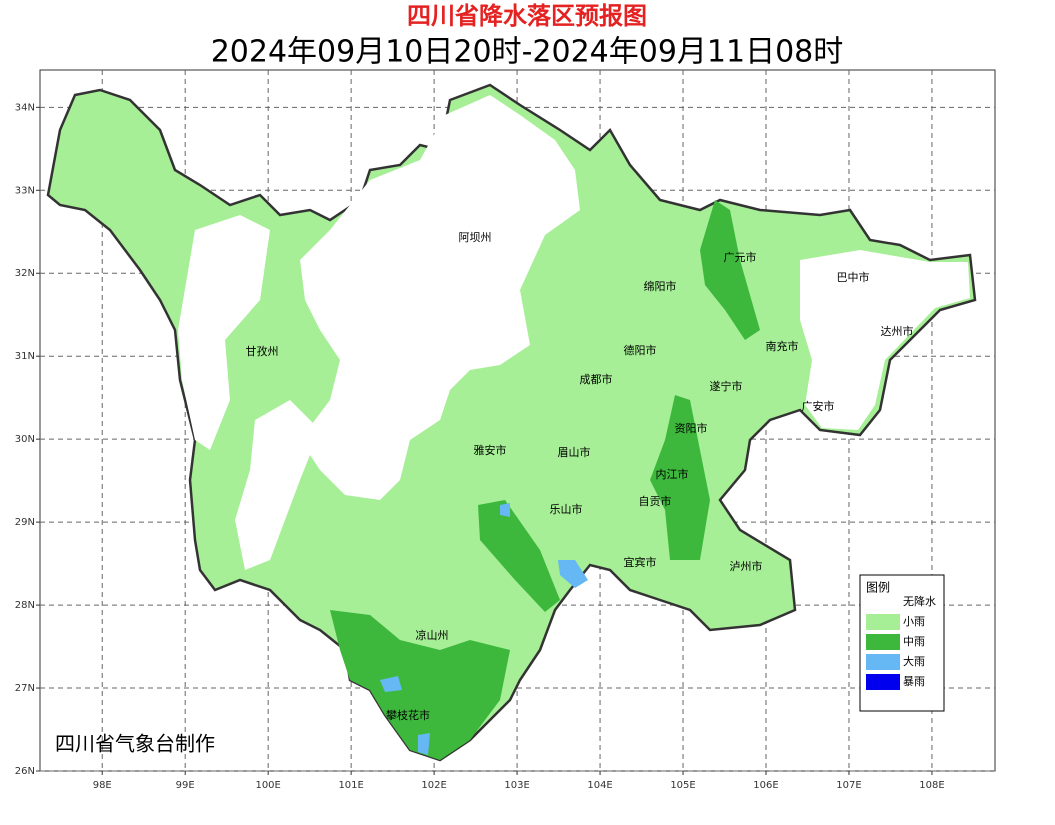 Image resolution: width=1055 pixels, height=825 pixels. I want to click on city-label: 广元市, so click(740, 257).